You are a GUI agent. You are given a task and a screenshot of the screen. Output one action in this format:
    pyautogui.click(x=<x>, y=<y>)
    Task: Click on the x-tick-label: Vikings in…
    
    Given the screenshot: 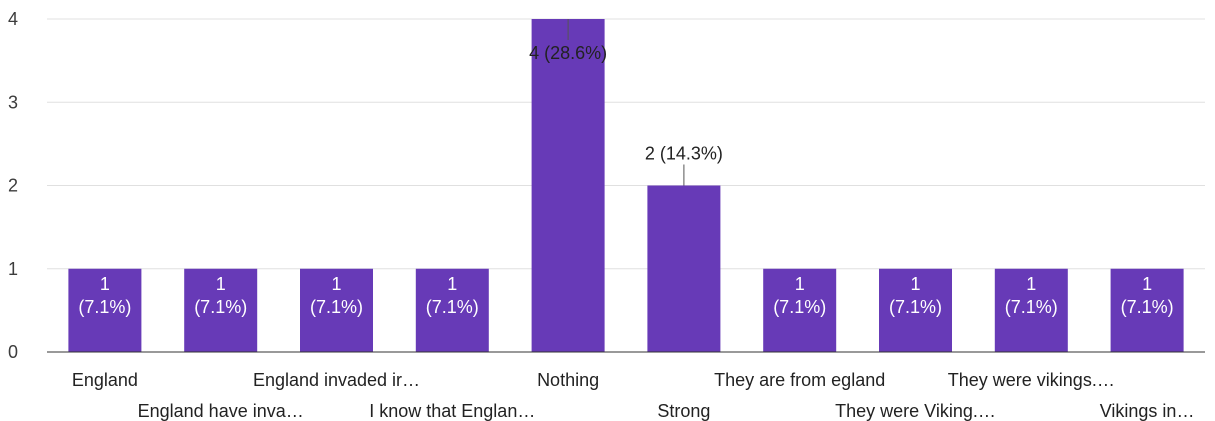 What is the action you would take?
    pyautogui.click(x=1147, y=411)
    